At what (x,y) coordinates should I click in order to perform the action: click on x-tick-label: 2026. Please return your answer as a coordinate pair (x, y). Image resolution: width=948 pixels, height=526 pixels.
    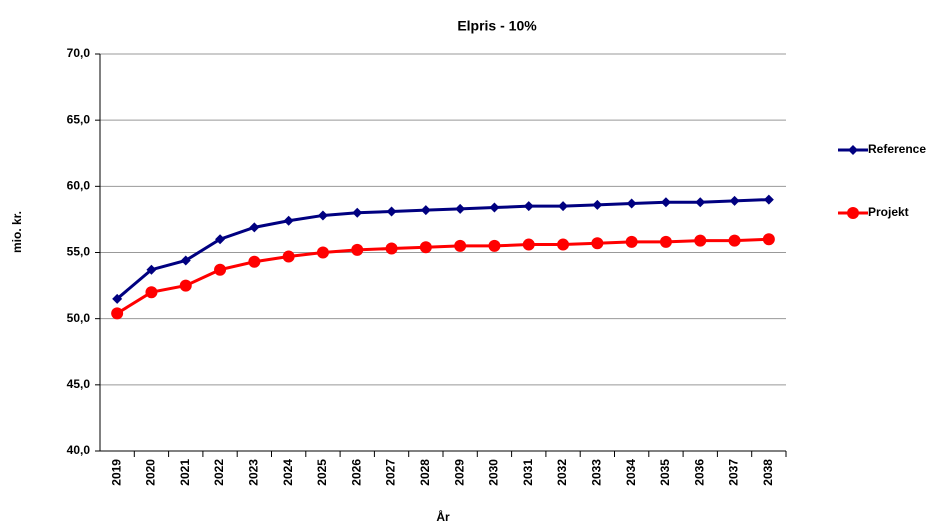
    Looking at the image, I should click on (356, 472).